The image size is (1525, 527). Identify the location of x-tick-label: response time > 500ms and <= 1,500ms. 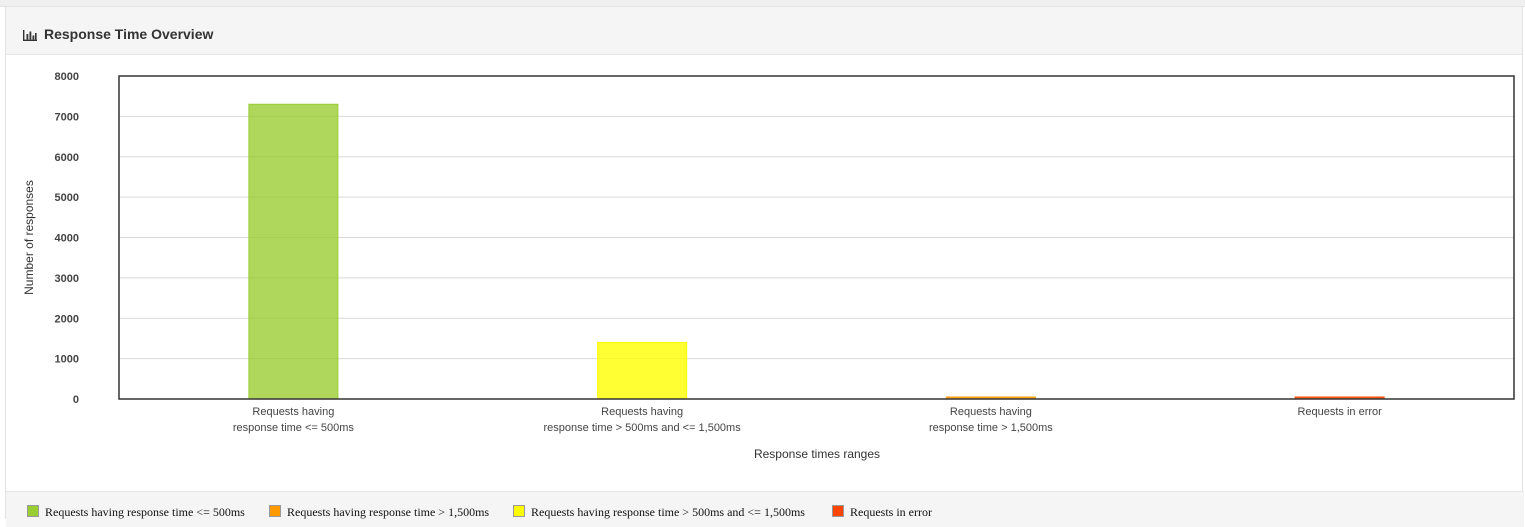
(643, 428).